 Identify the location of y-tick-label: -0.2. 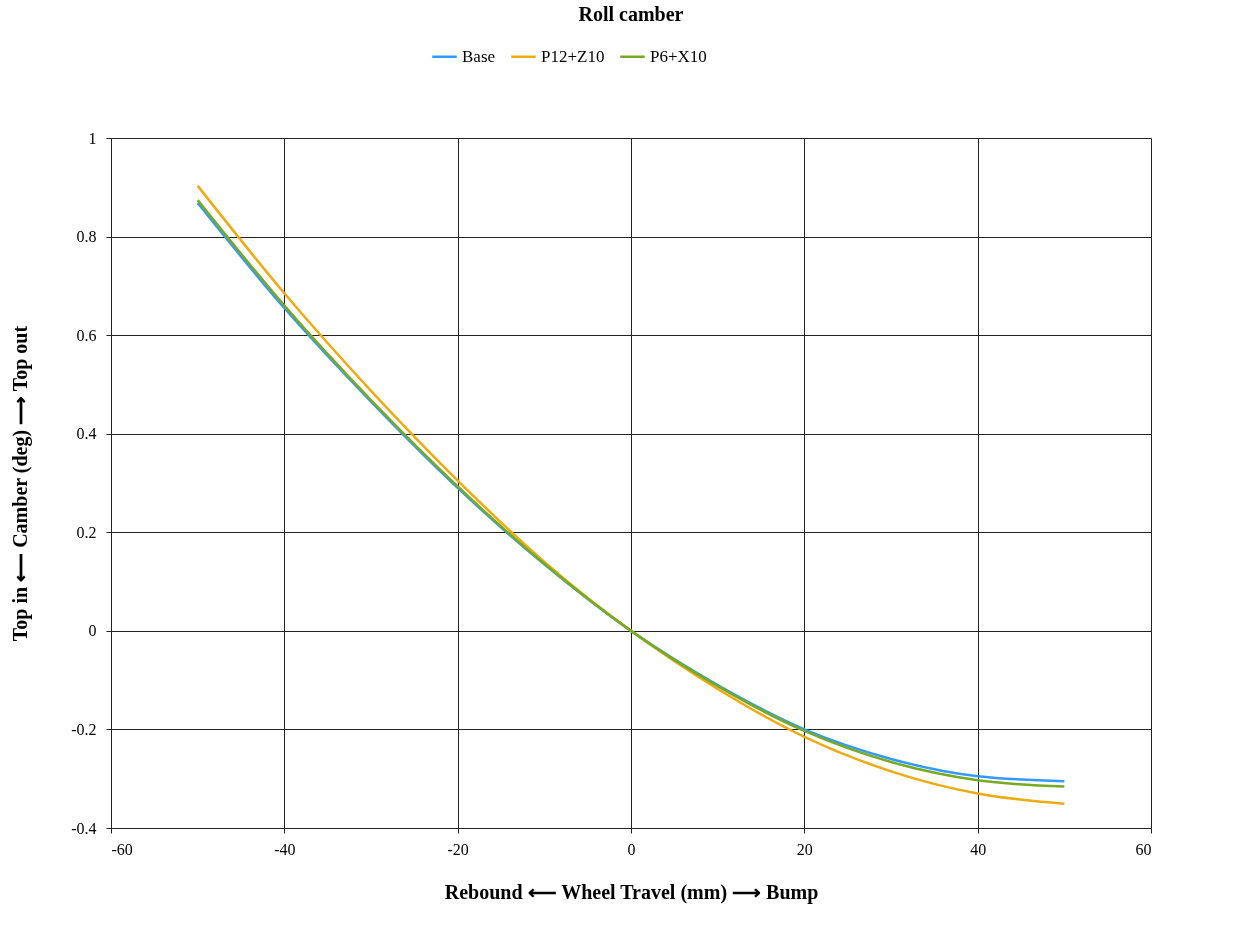
(84, 729).